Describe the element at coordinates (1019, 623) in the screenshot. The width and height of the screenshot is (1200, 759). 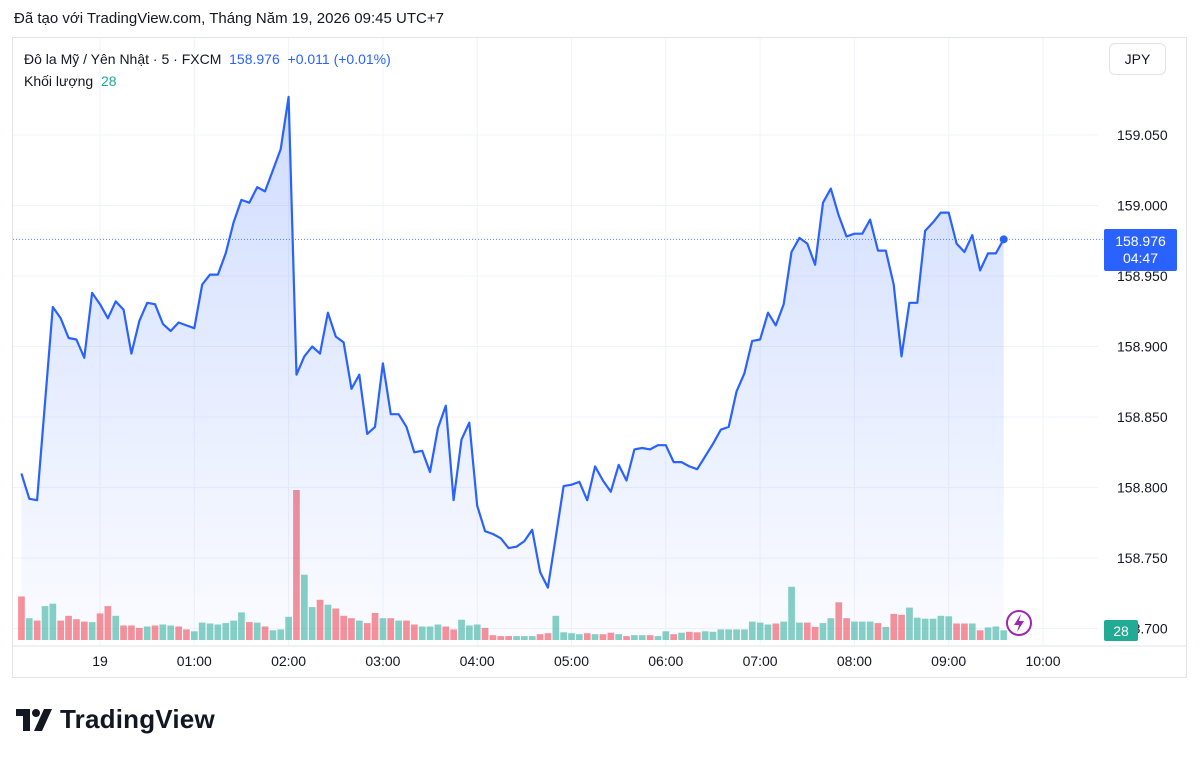
I see `lightning-icon` at that location.